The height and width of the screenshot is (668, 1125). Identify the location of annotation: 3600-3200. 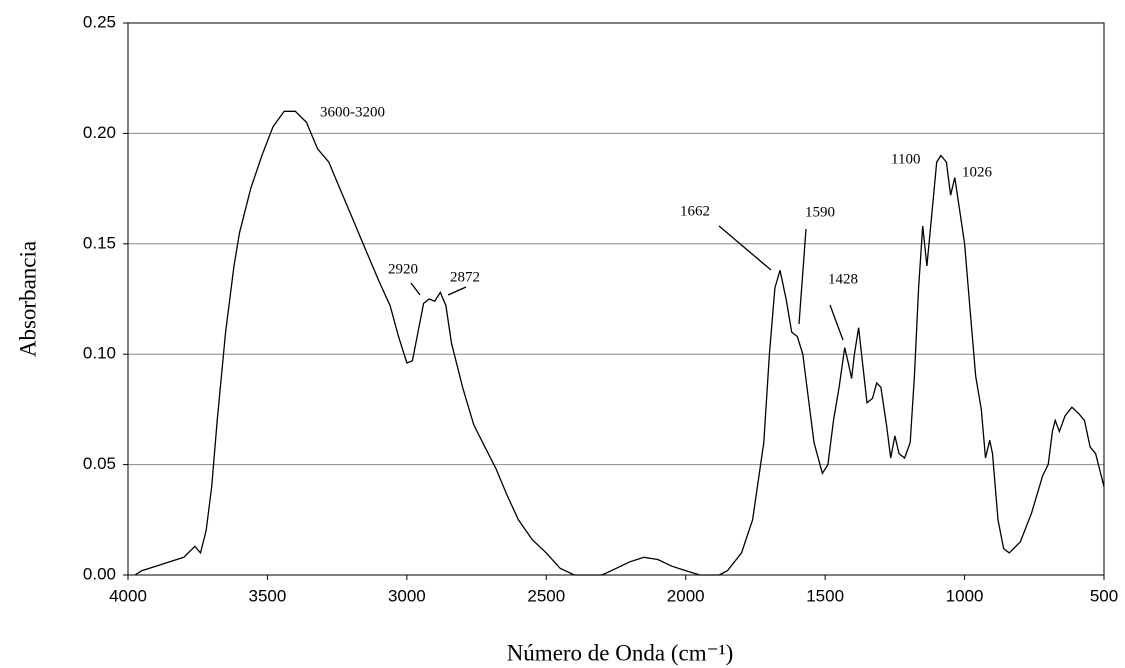
(352, 112).